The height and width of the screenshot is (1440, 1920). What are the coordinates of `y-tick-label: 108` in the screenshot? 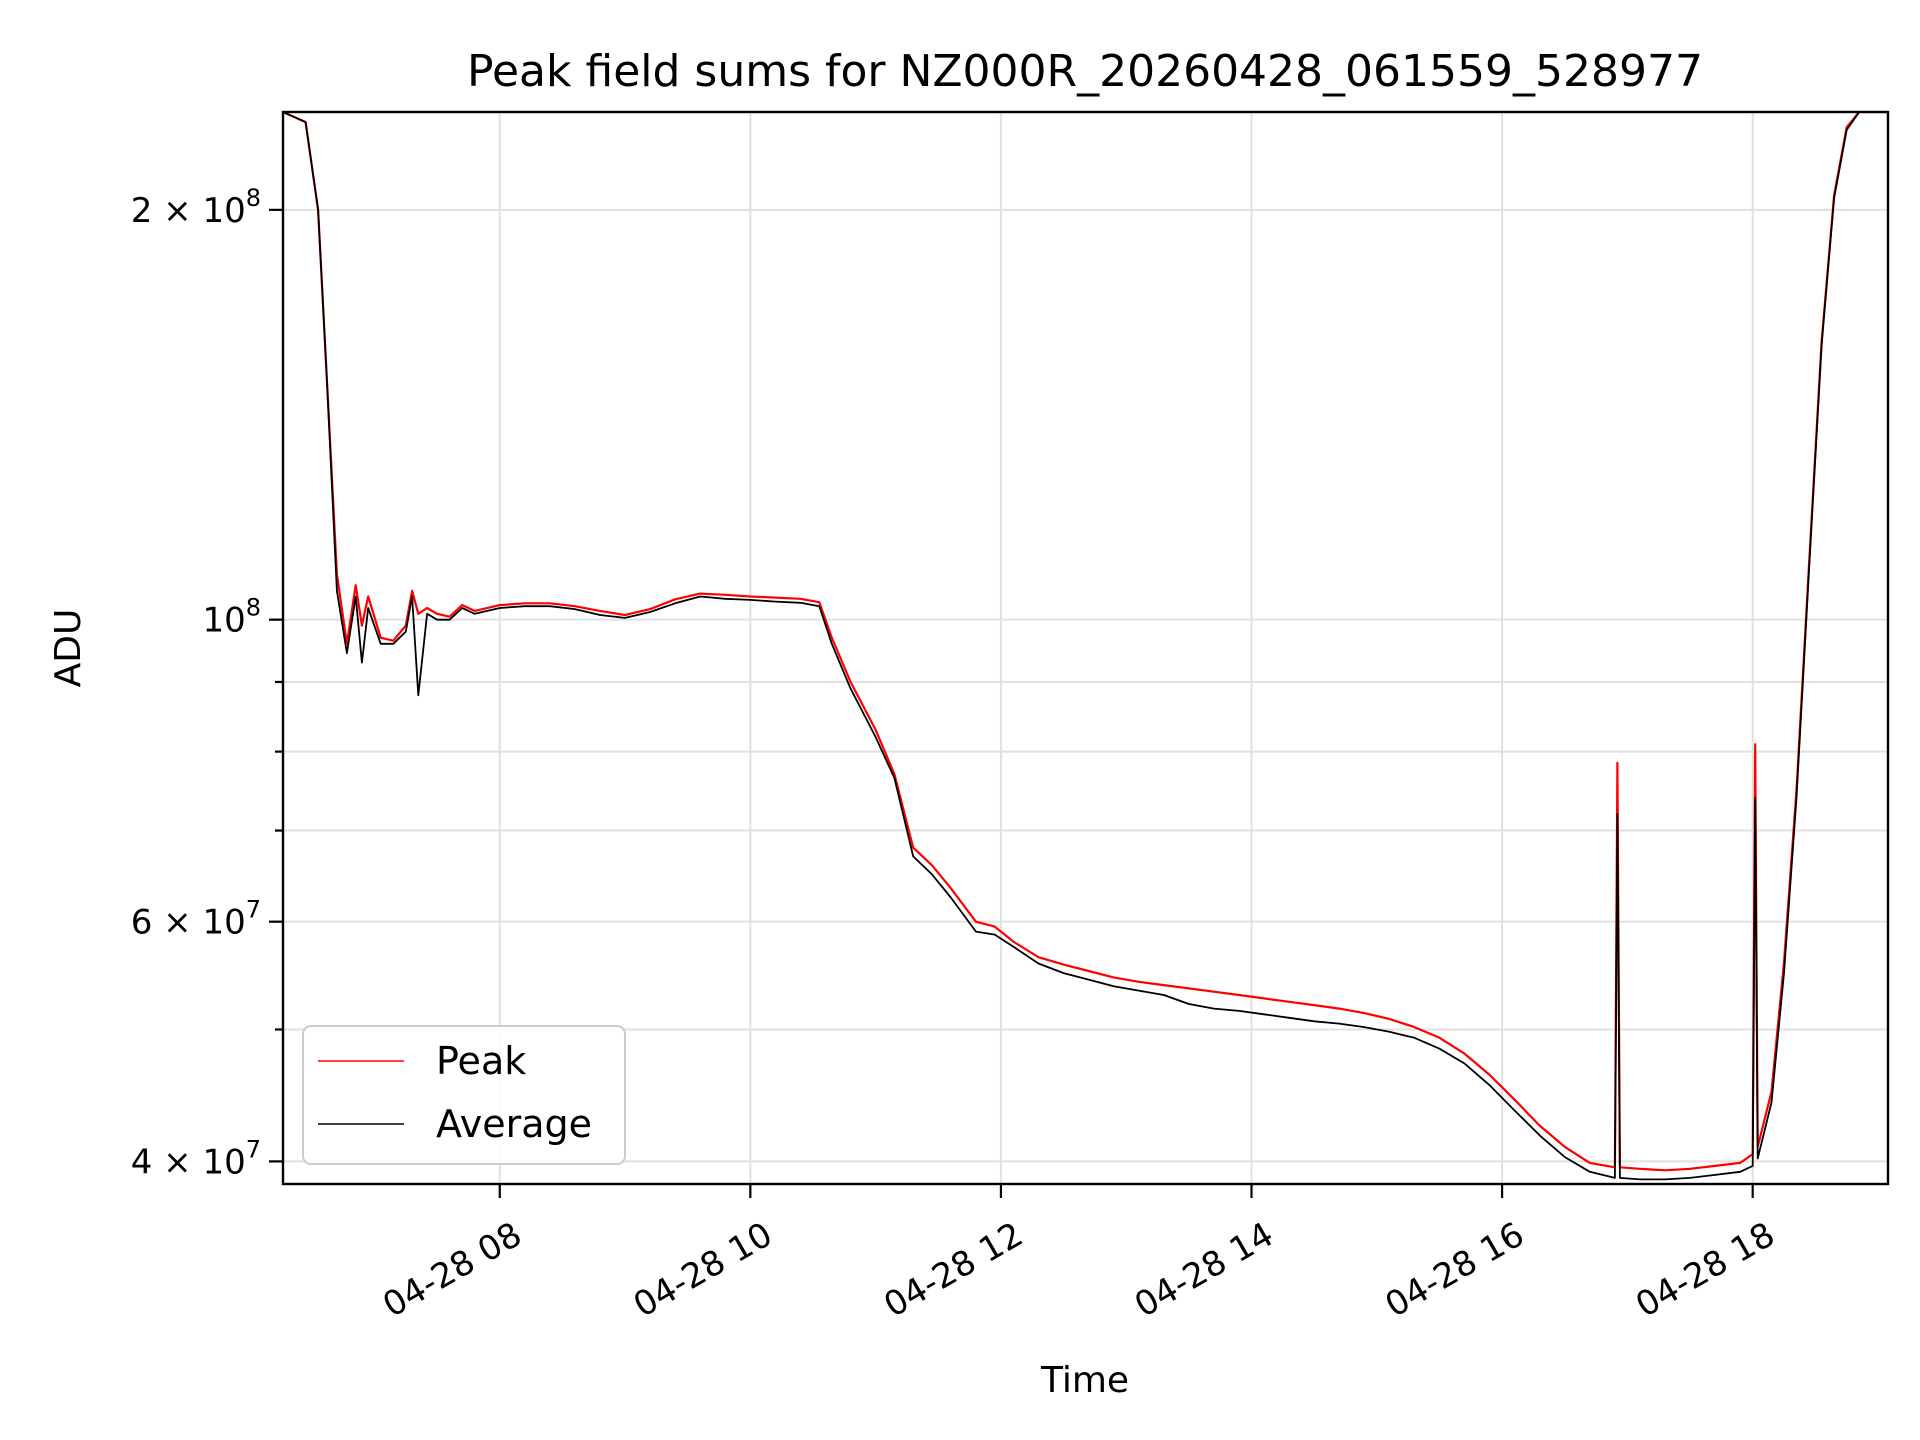 It's located at (231, 617).